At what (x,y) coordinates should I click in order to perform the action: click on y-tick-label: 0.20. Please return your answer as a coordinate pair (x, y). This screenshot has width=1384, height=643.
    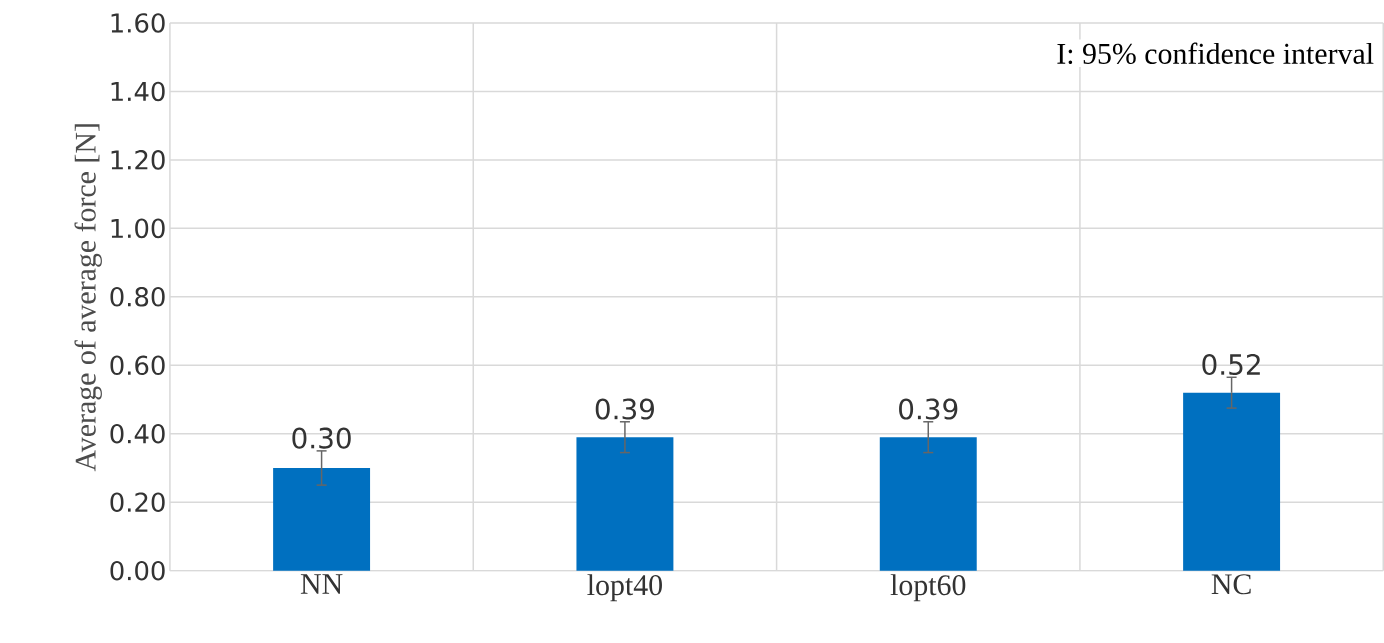
    Looking at the image, I should click on (137, 502).